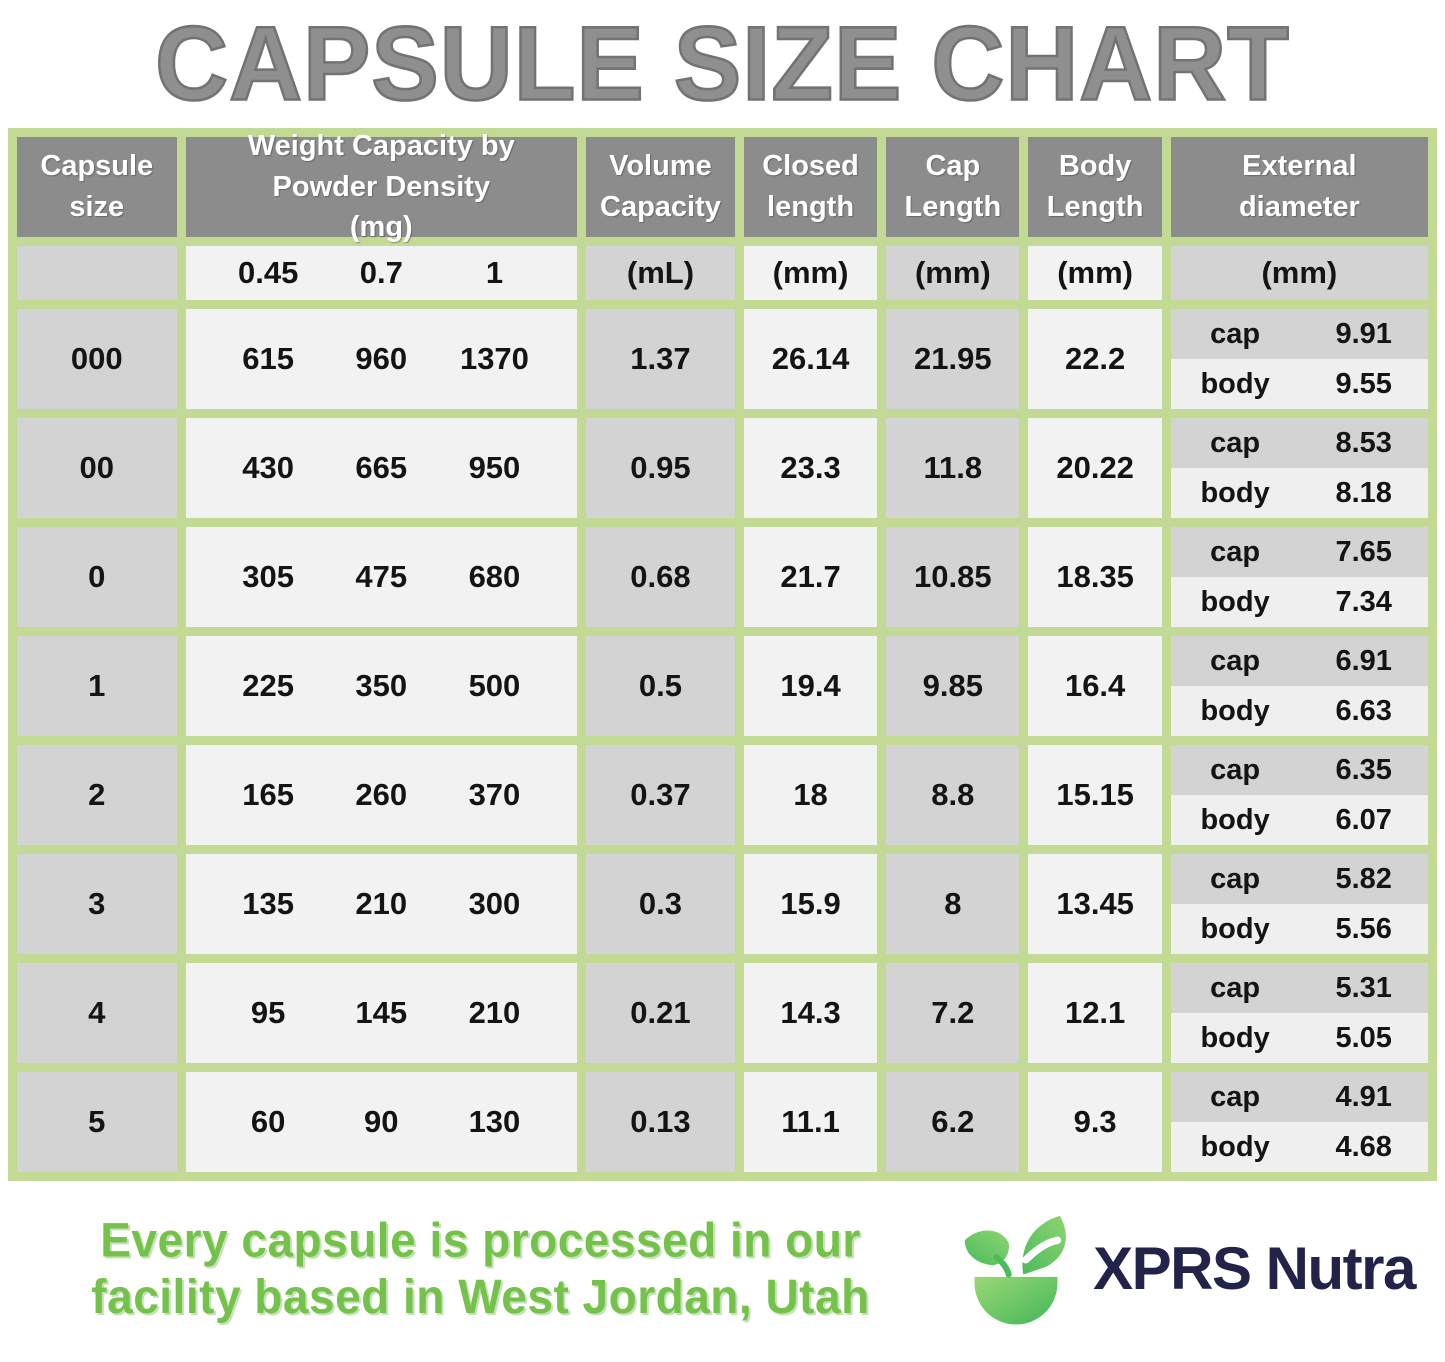  What do you see at coordinates (97, 903) in the screenshot?
I see `capsule-size-value: 3` at bounding box center [97, 903].